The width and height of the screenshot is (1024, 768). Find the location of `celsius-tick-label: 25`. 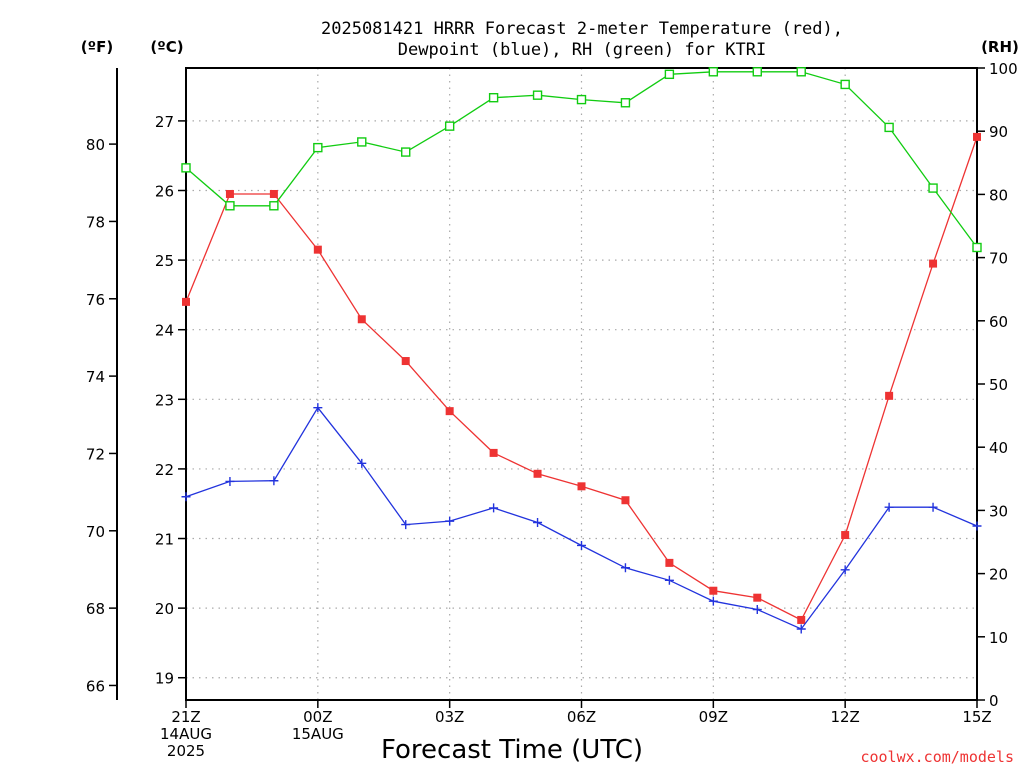

celsius-tick-label: 25 is located at coordinates (164, 261).